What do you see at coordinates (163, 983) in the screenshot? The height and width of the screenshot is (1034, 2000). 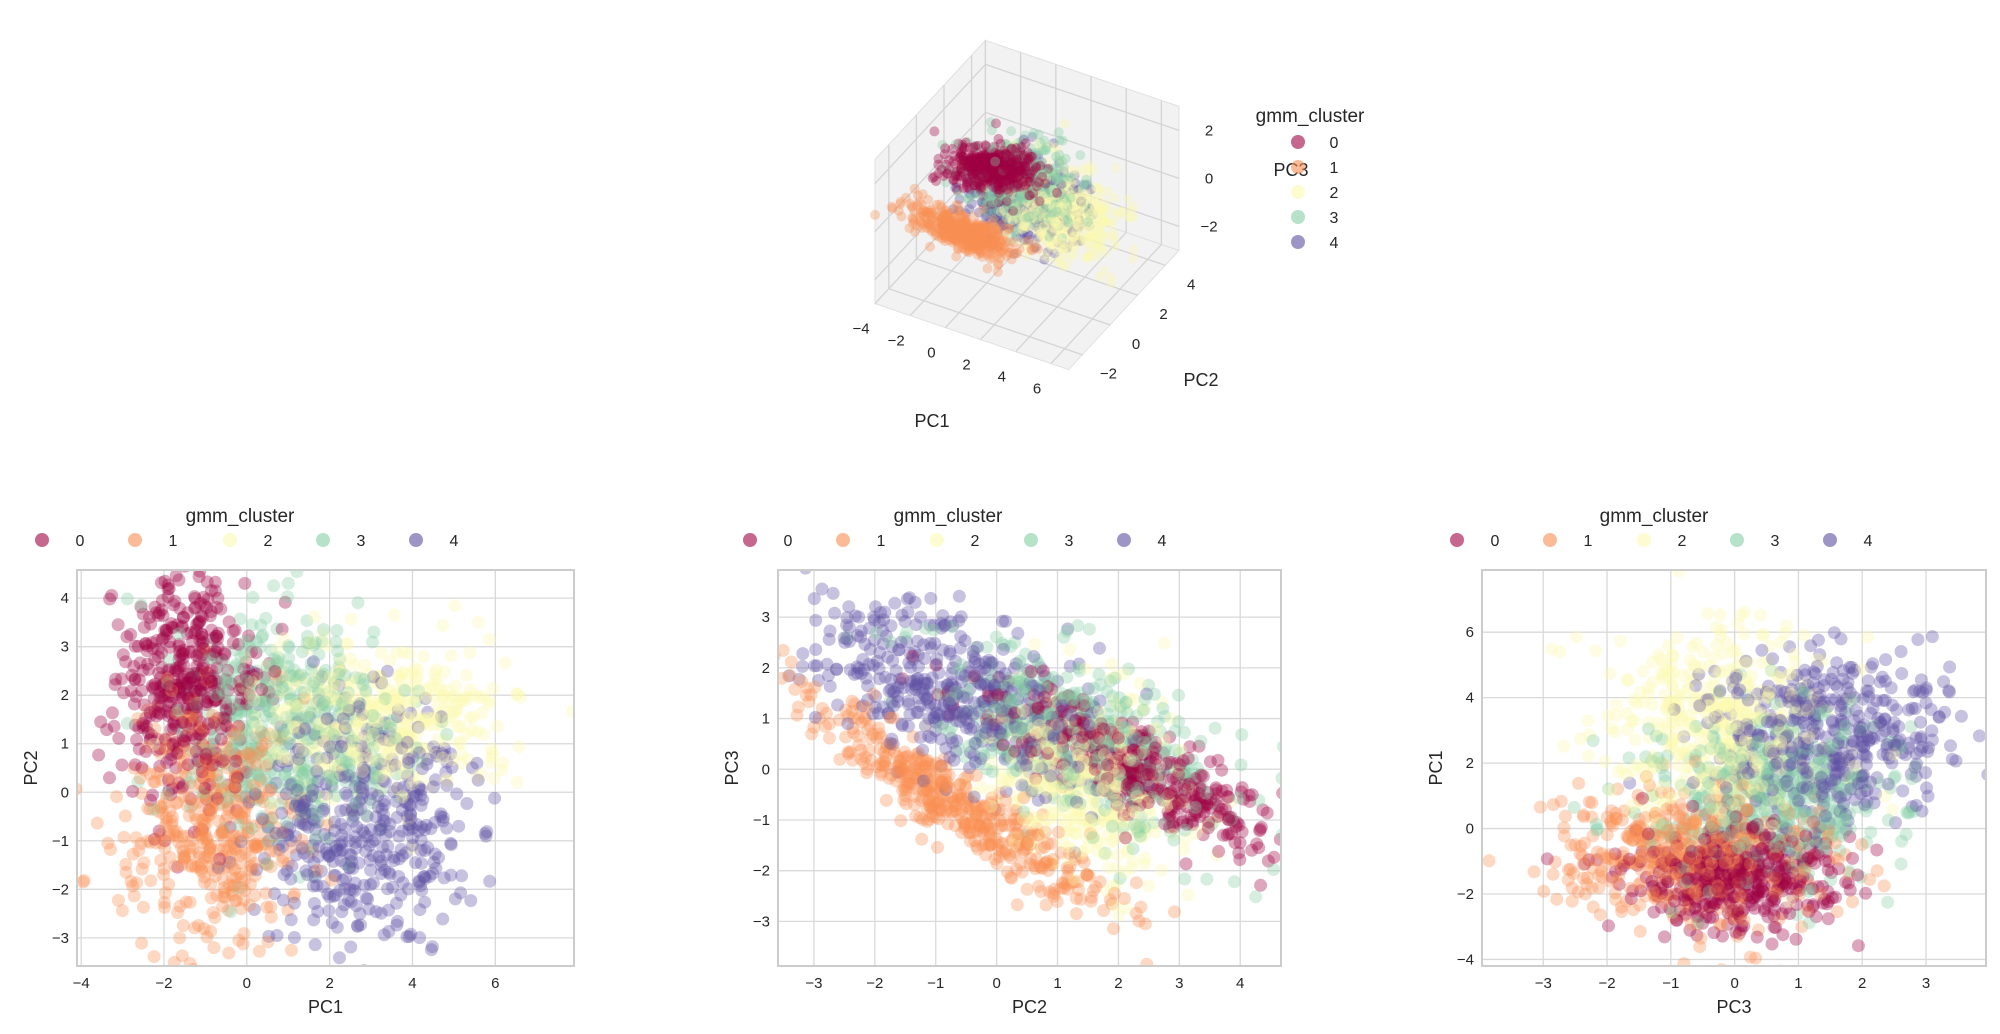 I see `x-tick-label: −2` at bounding box center [163, 983].